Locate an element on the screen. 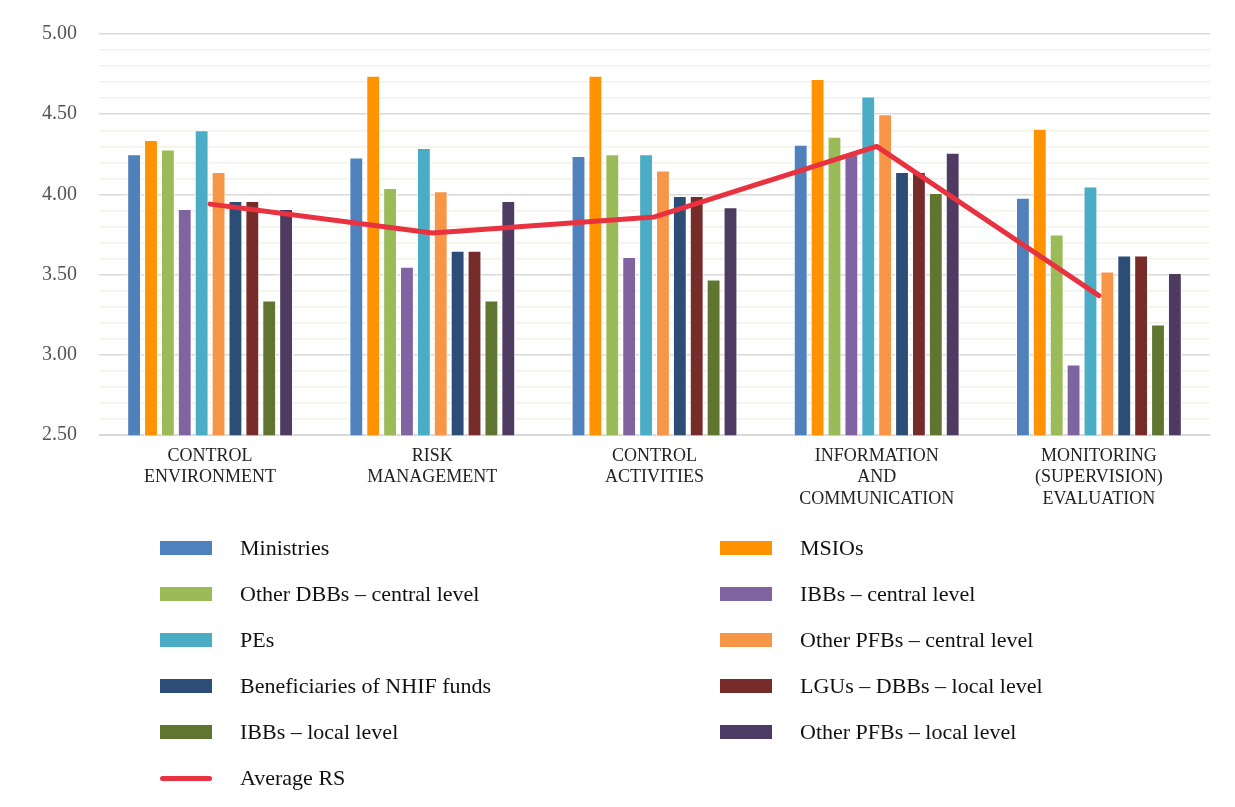 The width and height of the screenshot is (1235, 807). legend-label: Other DBBs – central level is located at coordinates (360, 594).